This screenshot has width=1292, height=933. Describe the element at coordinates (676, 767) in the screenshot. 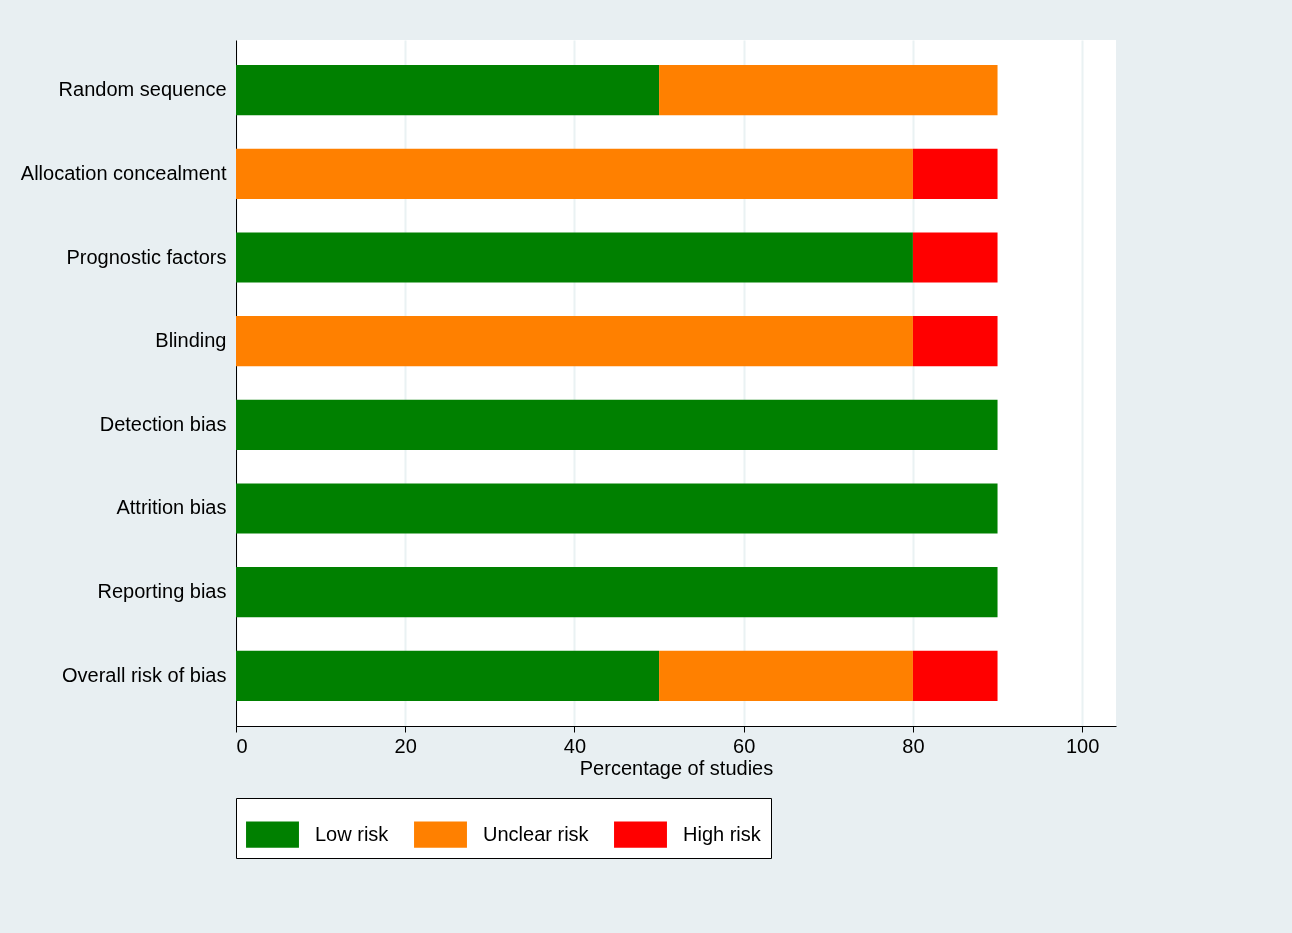

I see `x-axis-title: Percentage of studies` at that location.